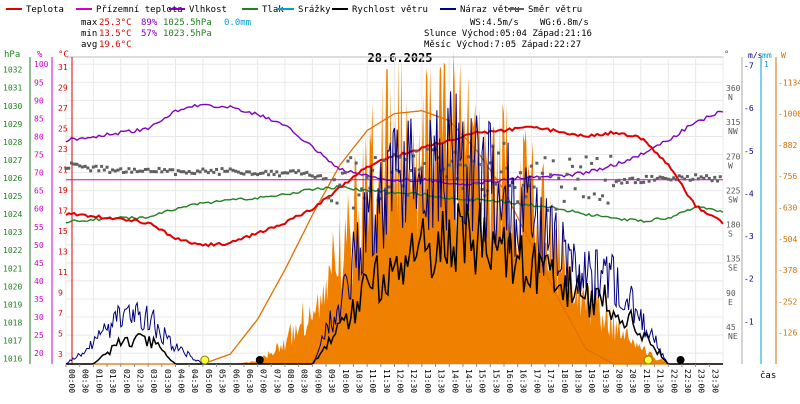  What do you see at coordinates (480, 10) in the screenshot?
I see `legend-item-naraz-vetru: Náraz větru` at bounding box center [480, 10].